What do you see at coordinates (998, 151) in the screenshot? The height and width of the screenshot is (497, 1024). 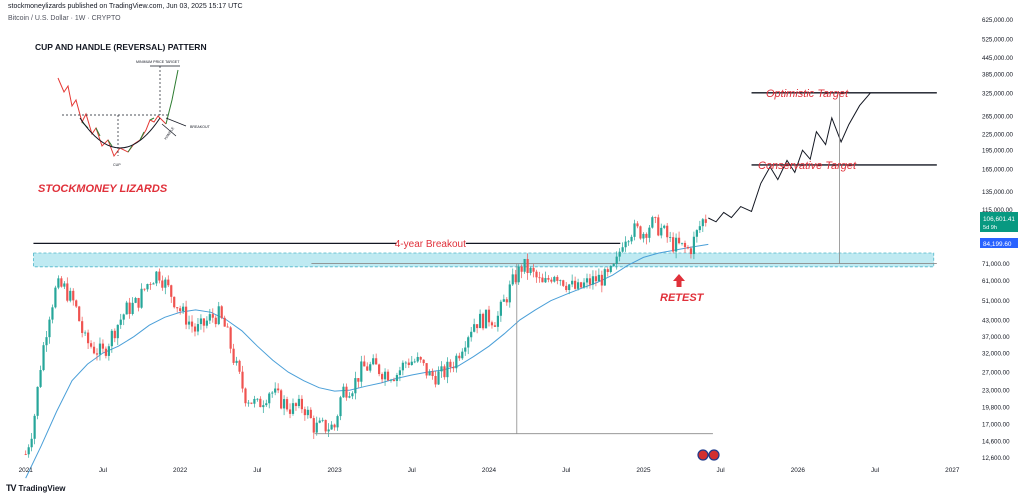 I see `y-tick-label: 195,000.00` at bounding box center [998, 151].